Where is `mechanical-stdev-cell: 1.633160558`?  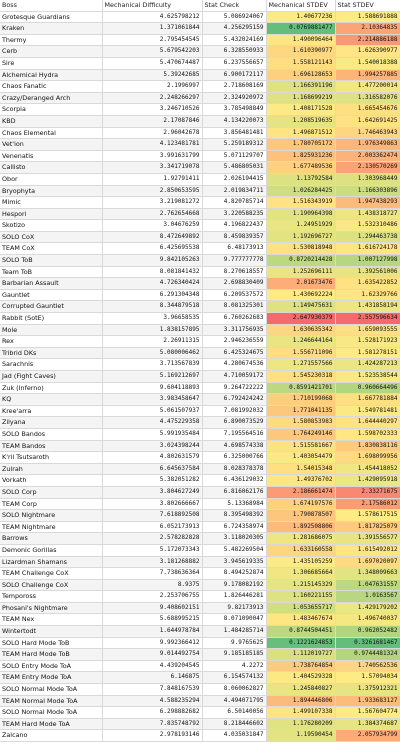 mechanical-stdev-cell: 1.633160558 is located at coordinates (301, 550).